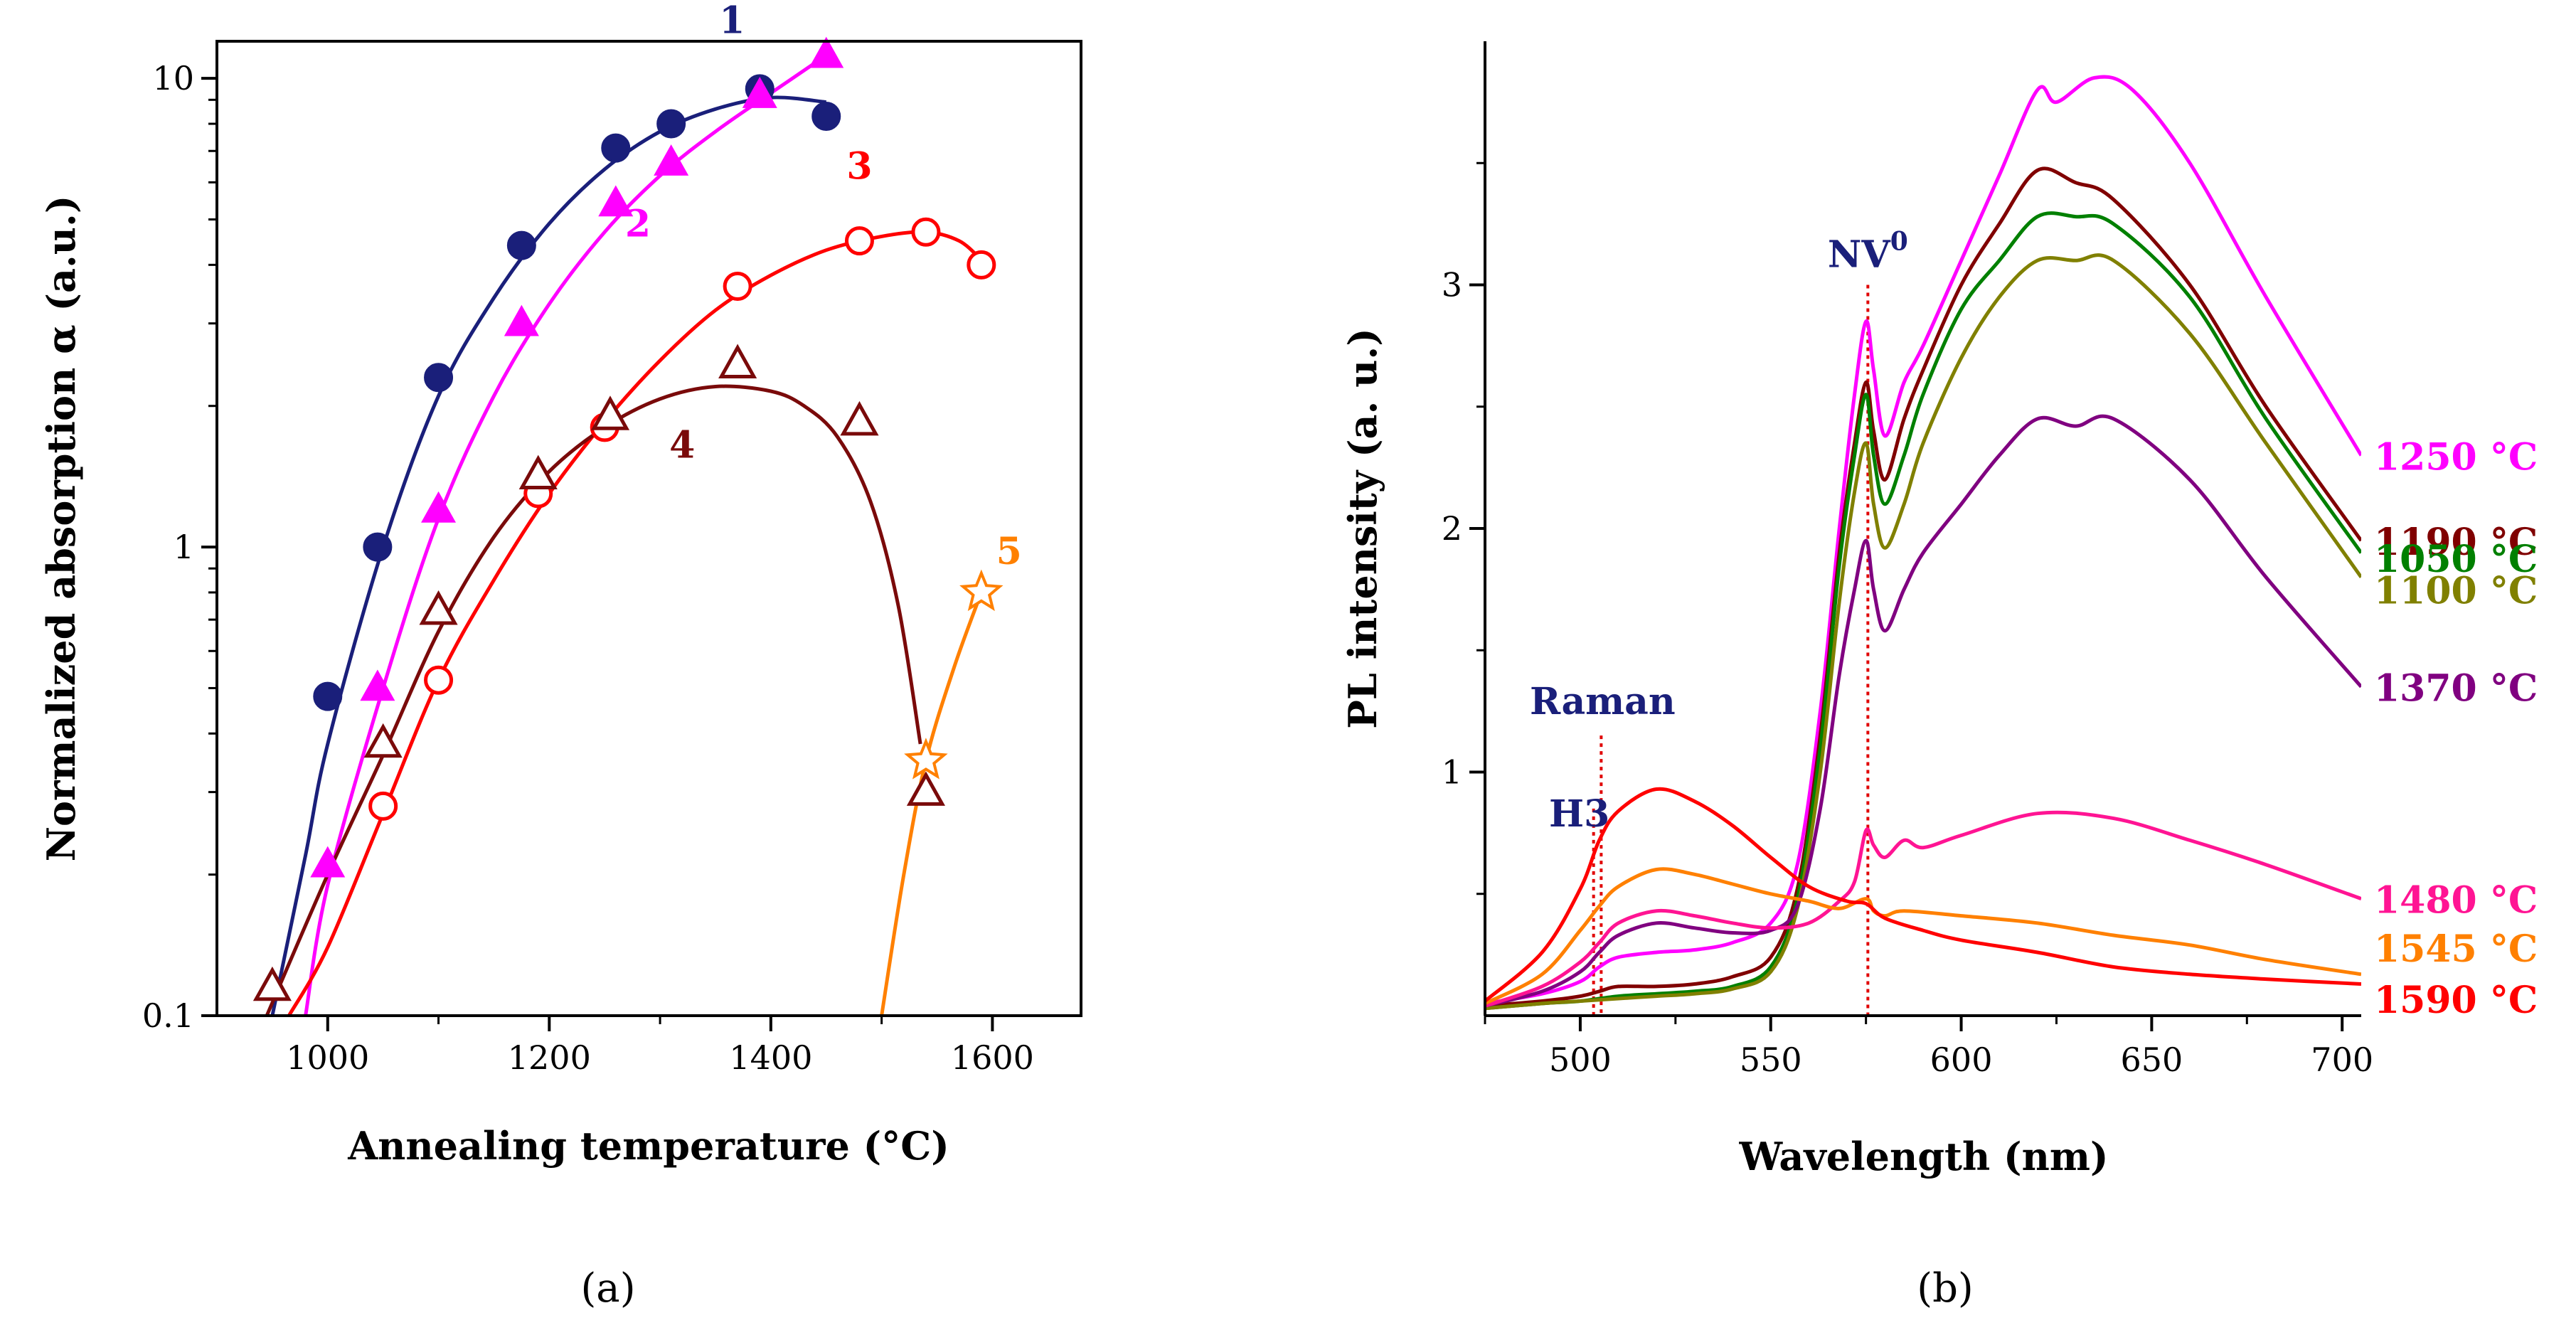  I want to click on panel-a-ytick-label: 1, so click(184, 547).